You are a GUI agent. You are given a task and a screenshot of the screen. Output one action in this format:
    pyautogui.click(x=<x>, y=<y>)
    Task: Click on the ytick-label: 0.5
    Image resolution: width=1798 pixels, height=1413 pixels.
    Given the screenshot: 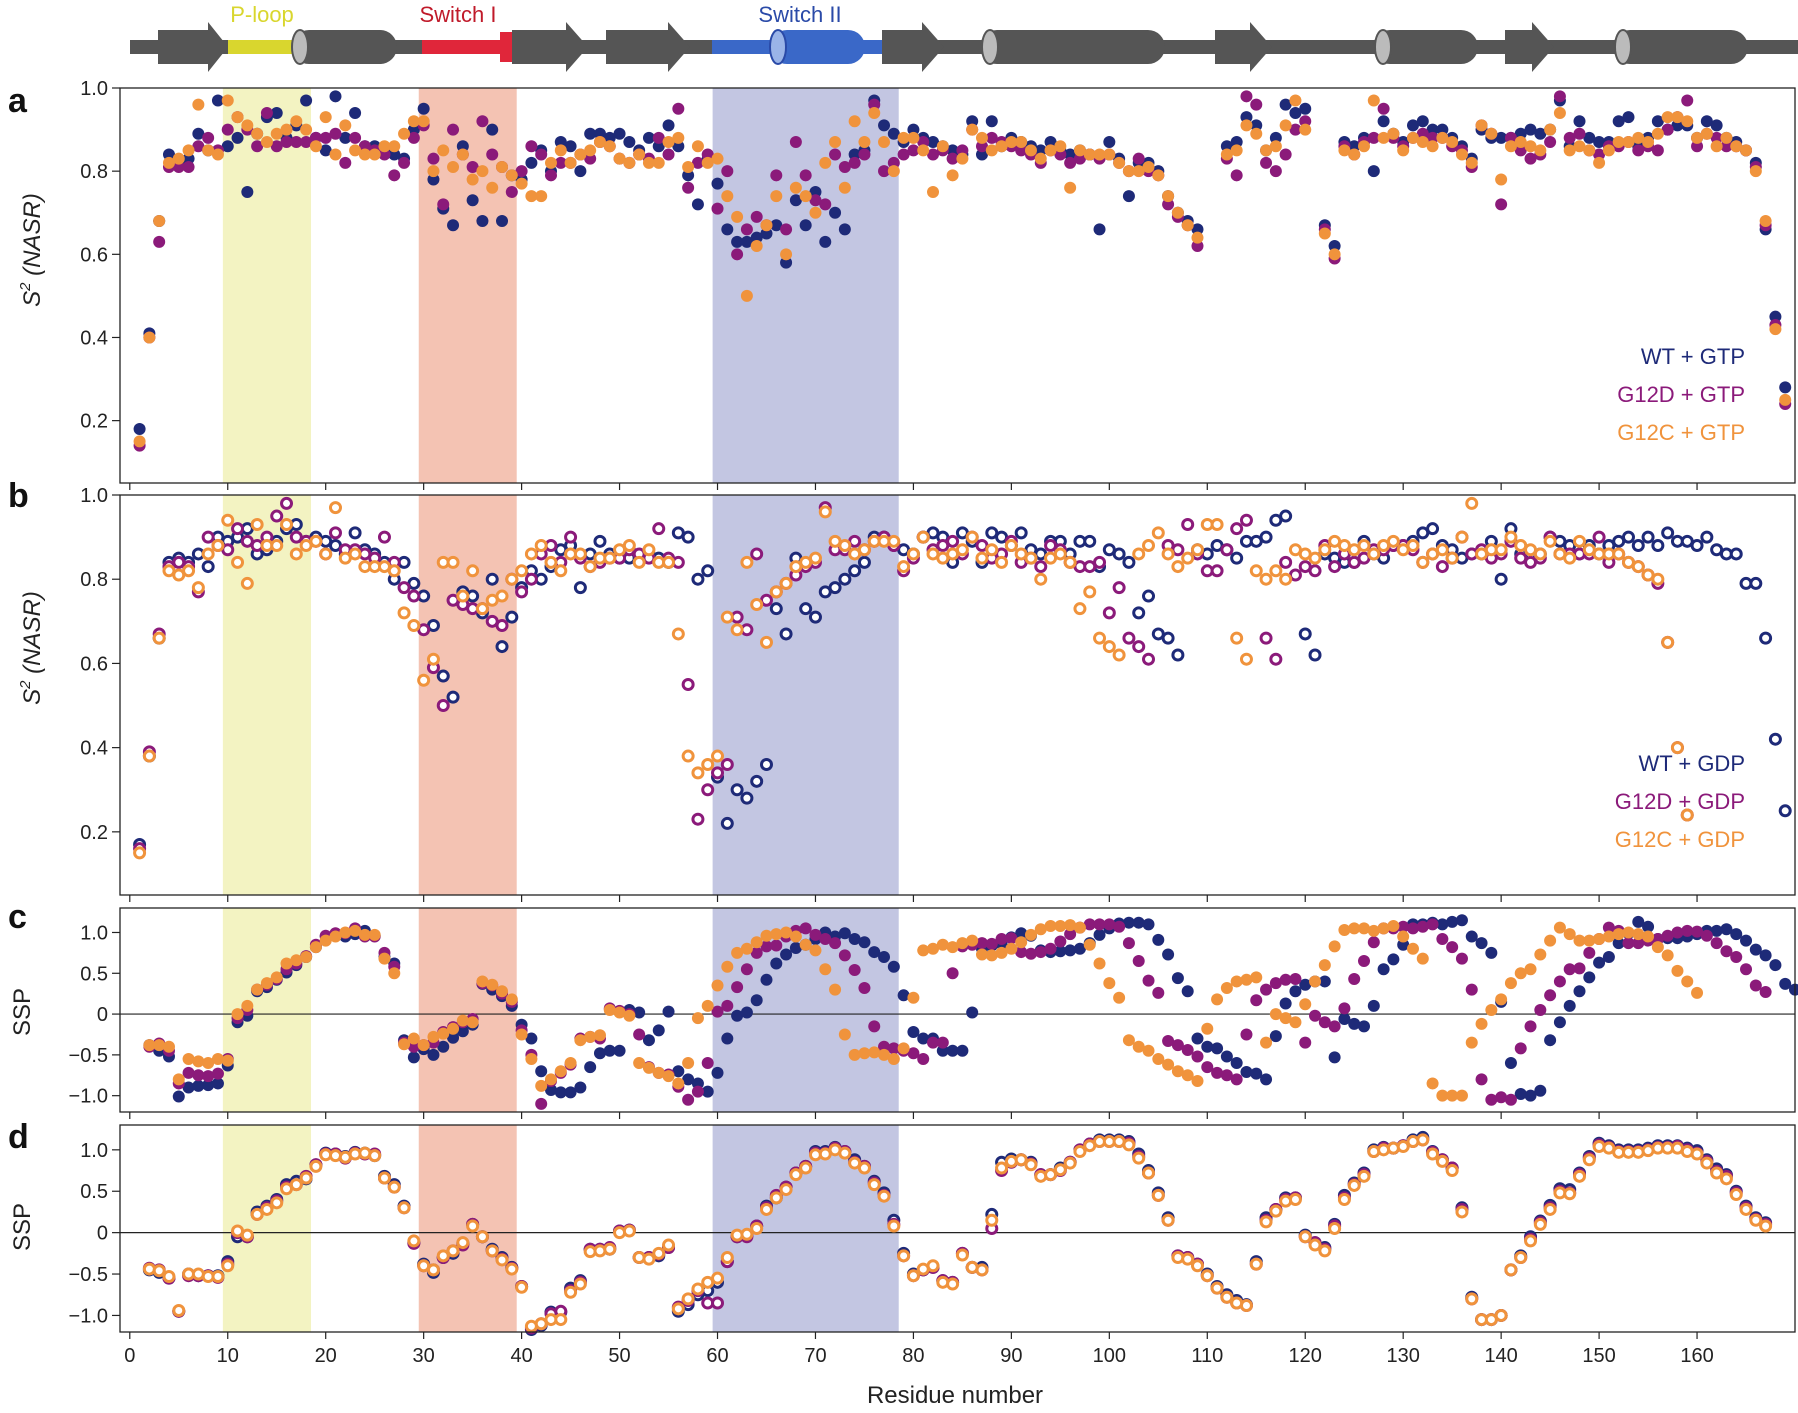 What is the action you would take?
    pyautogui.click(x=94, y=1192)
    